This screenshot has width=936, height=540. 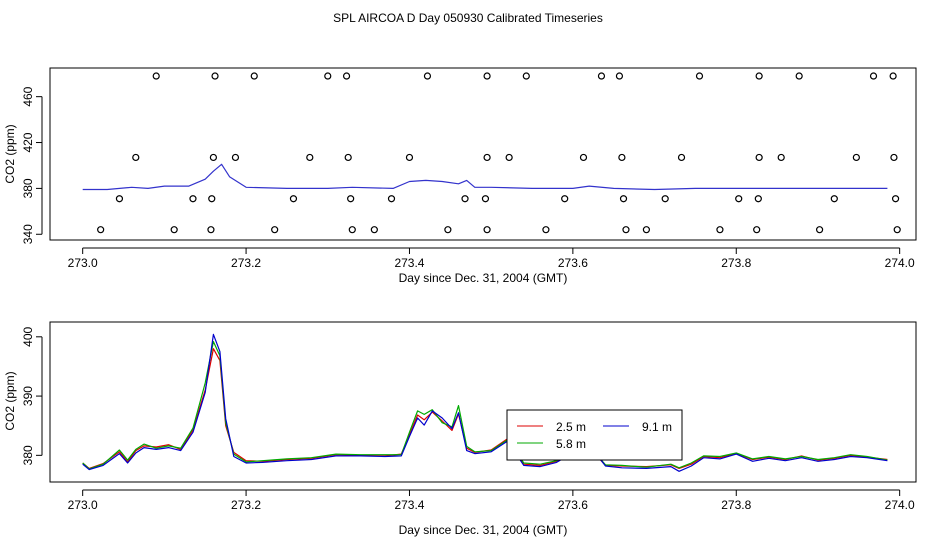 What do you see at coordinates (10, 400) in the screenshot?
I see `bottom-y-axis-label: CO2 (ppm)` at bounding box center [10, 400].